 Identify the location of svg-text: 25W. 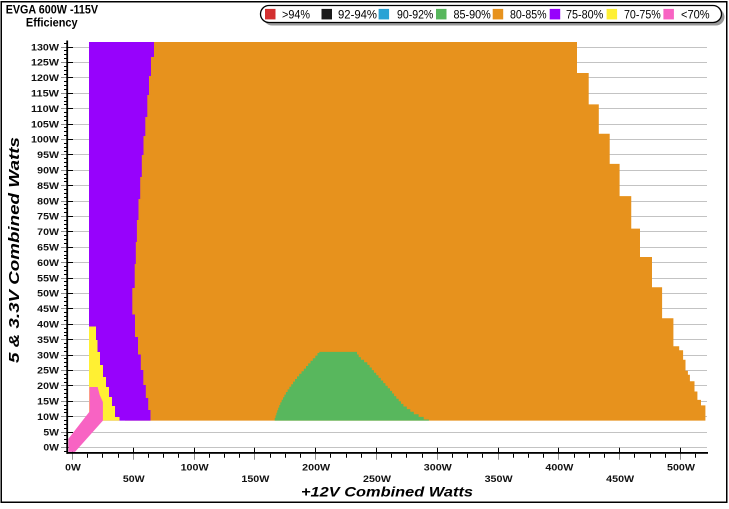
(48, 371).